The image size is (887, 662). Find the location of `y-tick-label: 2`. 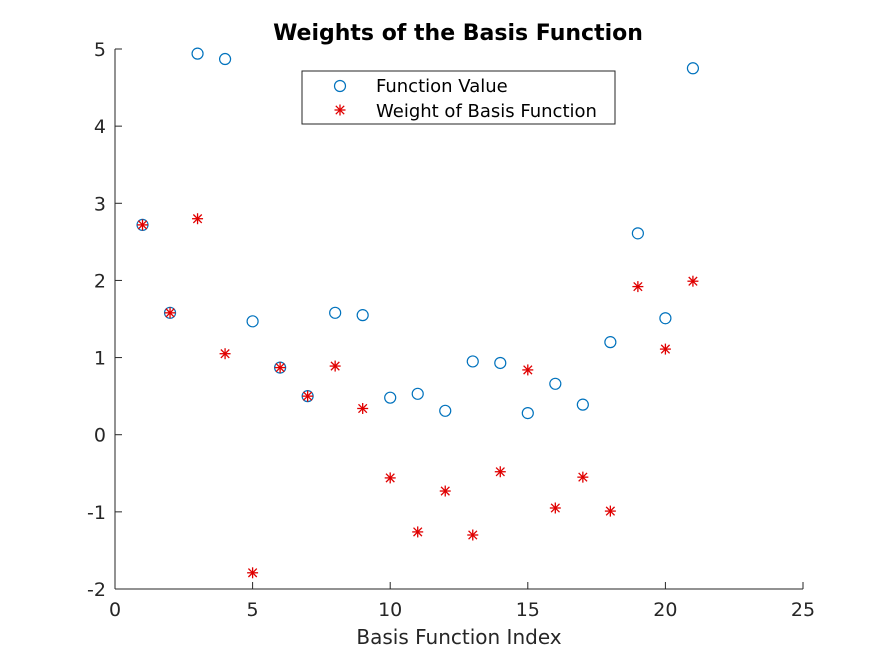

y-tick-label: 2 is located at coordinates (100, 281).